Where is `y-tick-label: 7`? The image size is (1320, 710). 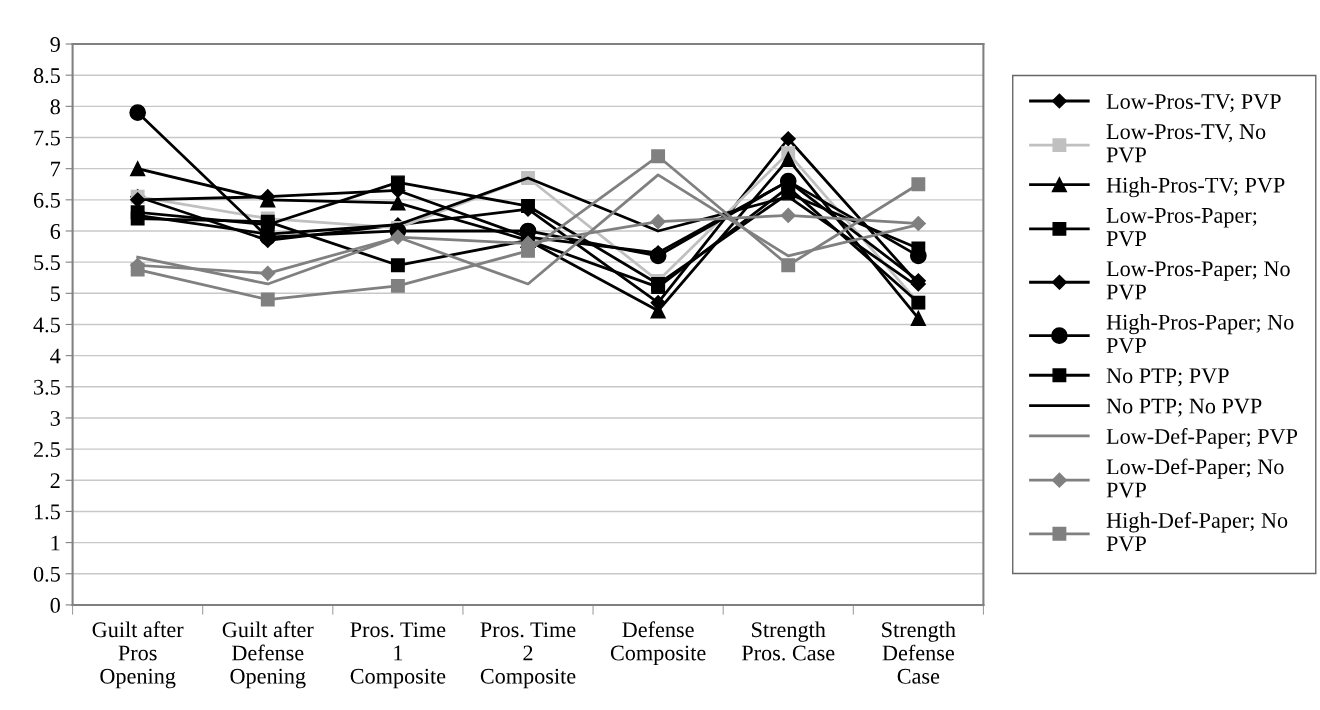 y-tick-label: 7 is located at coordinates (56, 169).